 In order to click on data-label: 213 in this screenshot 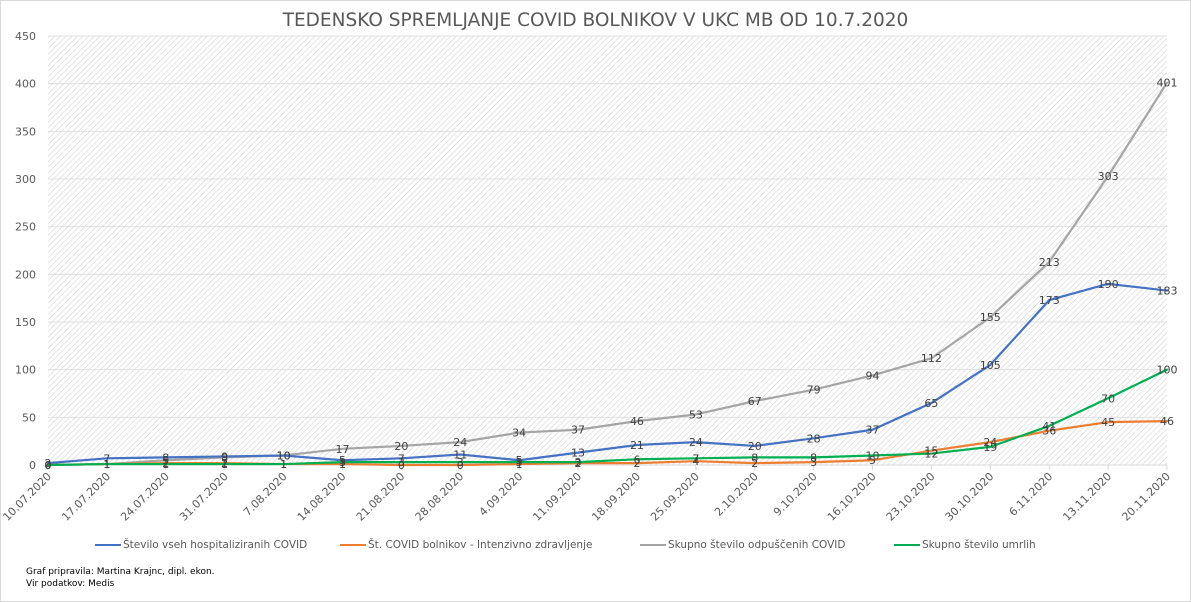, I will do `click(1049, 262)`.